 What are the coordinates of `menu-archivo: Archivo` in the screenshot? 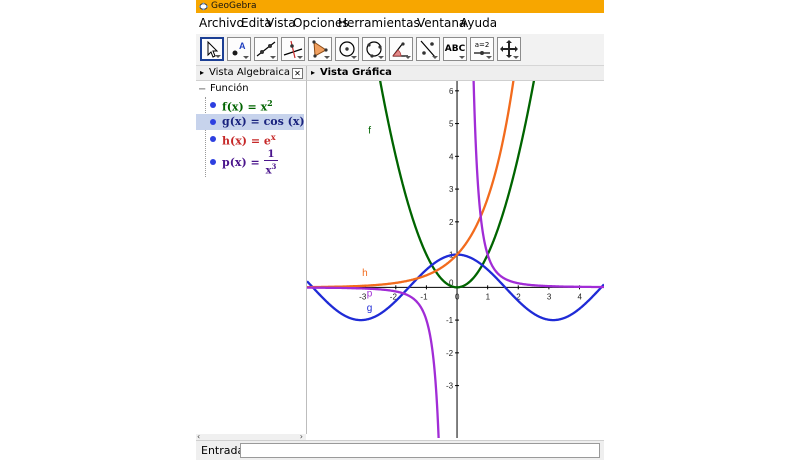 It's located at (221, 23).